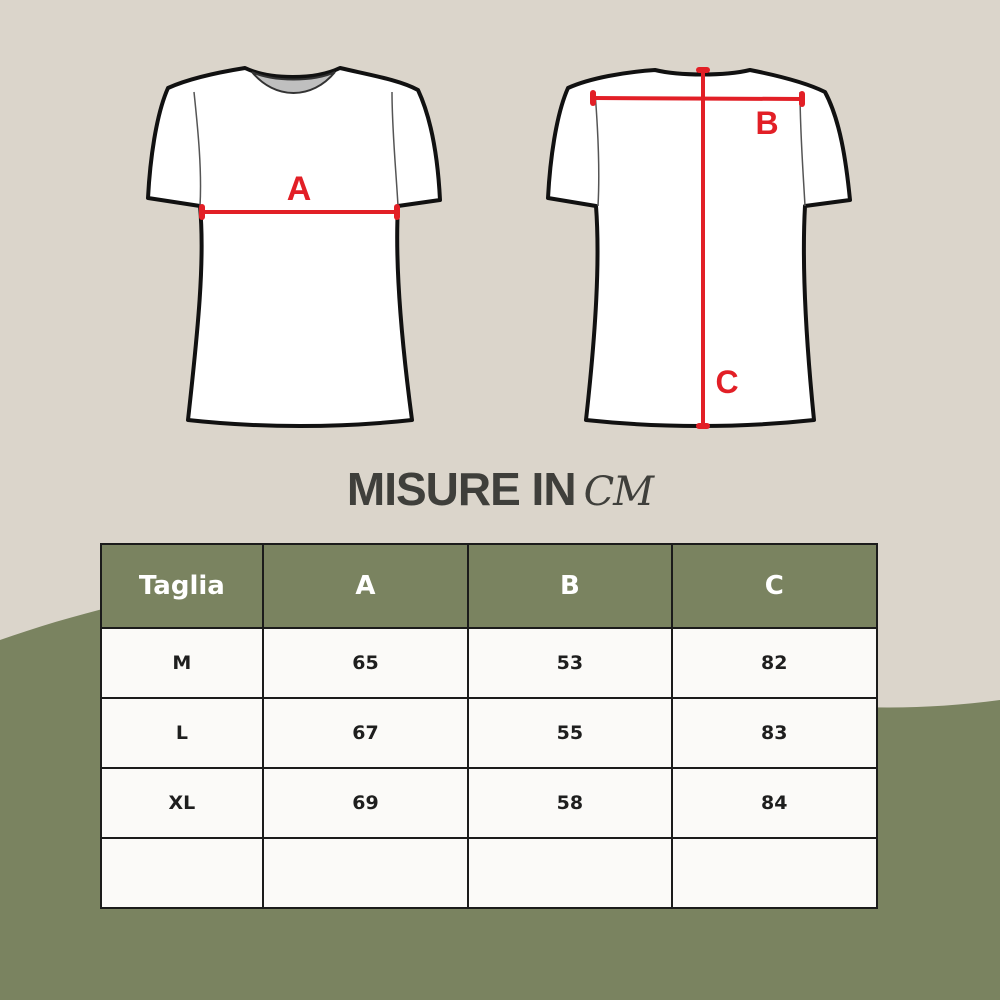 This screenshot has width=1000, height=1000. Describe the element at coordinates (570, 586) in the screenshot. I see `header-cell: B` at that location.